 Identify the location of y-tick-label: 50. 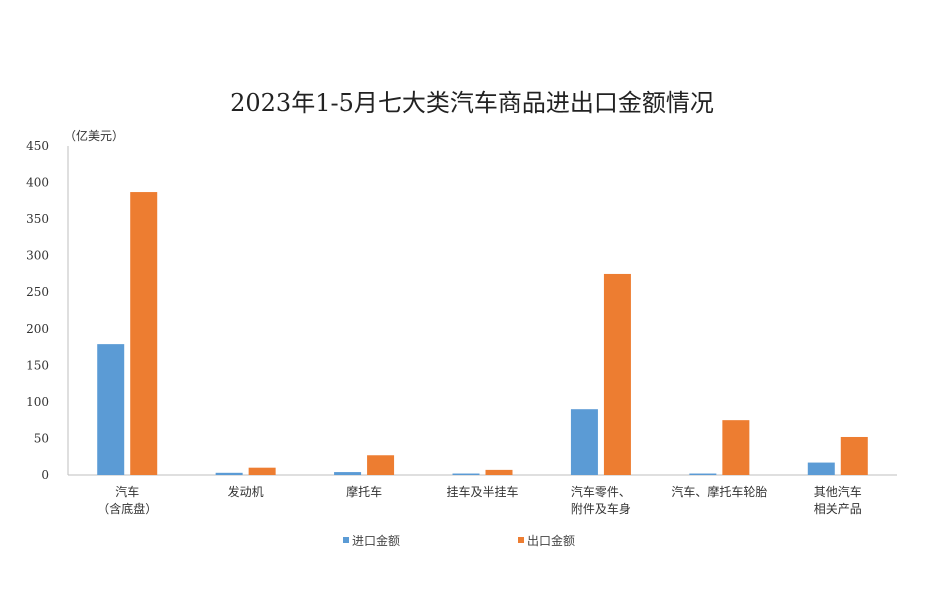
(41, 438).